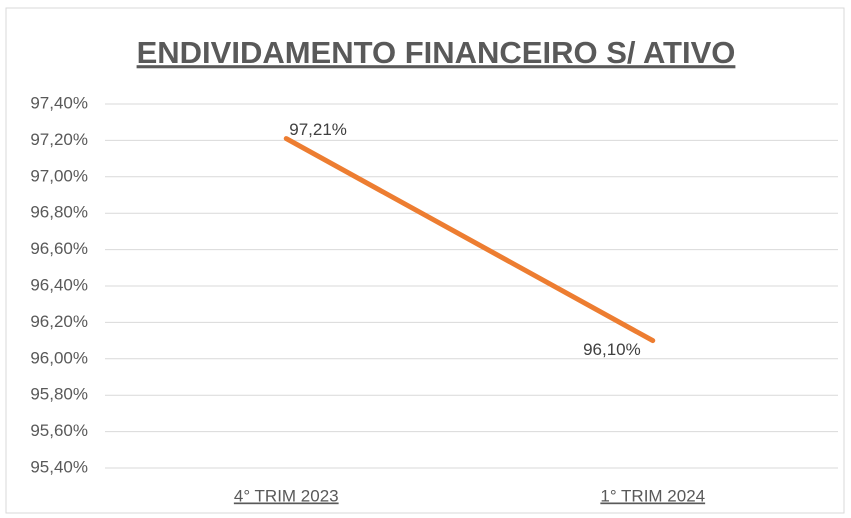  I want to click on data-label: 96,10%, so click(612, 349).